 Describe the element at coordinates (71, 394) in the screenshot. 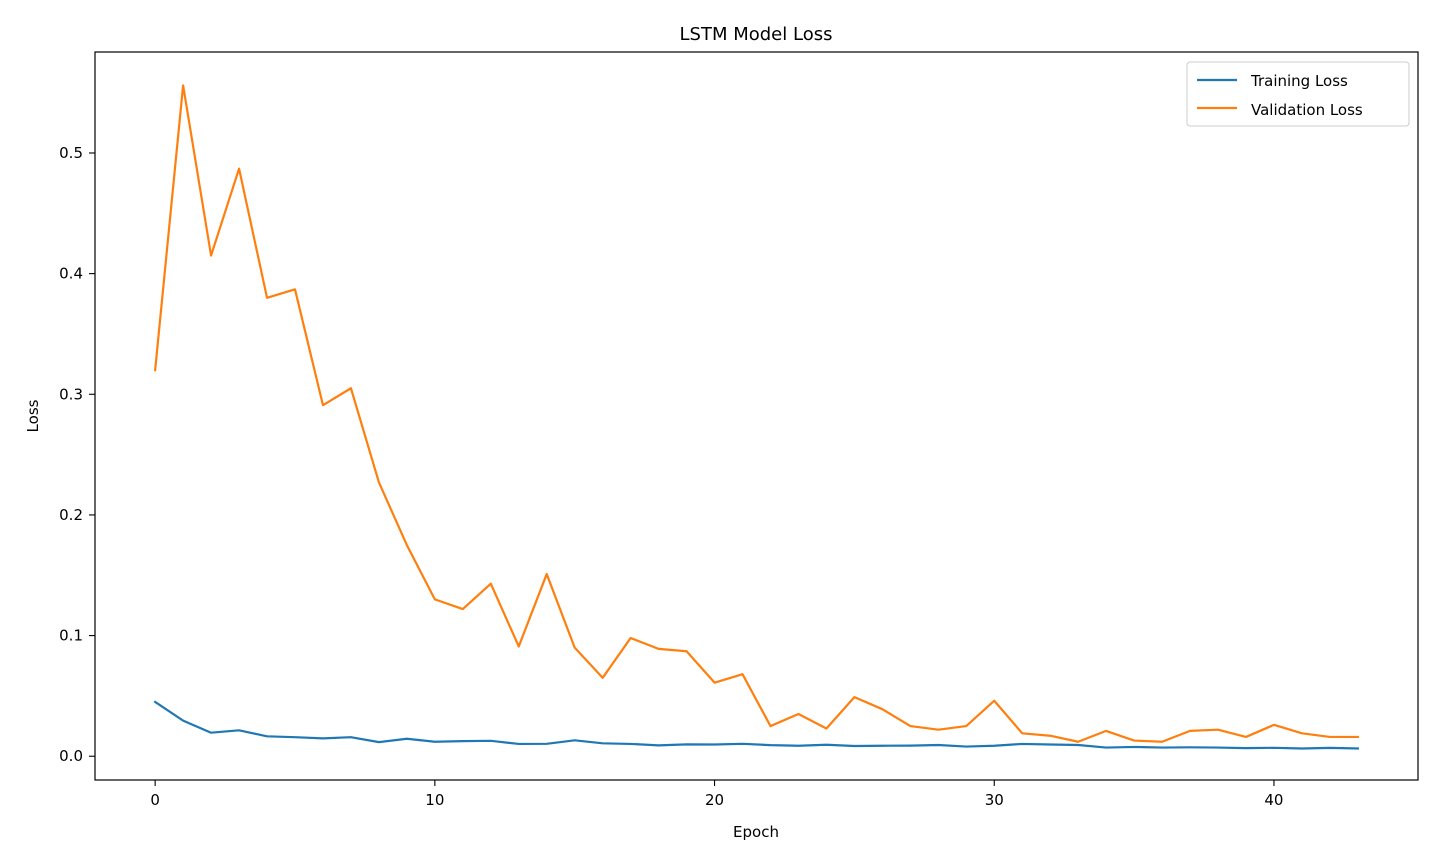

I see `y-tick-label: 0.3` at that location.